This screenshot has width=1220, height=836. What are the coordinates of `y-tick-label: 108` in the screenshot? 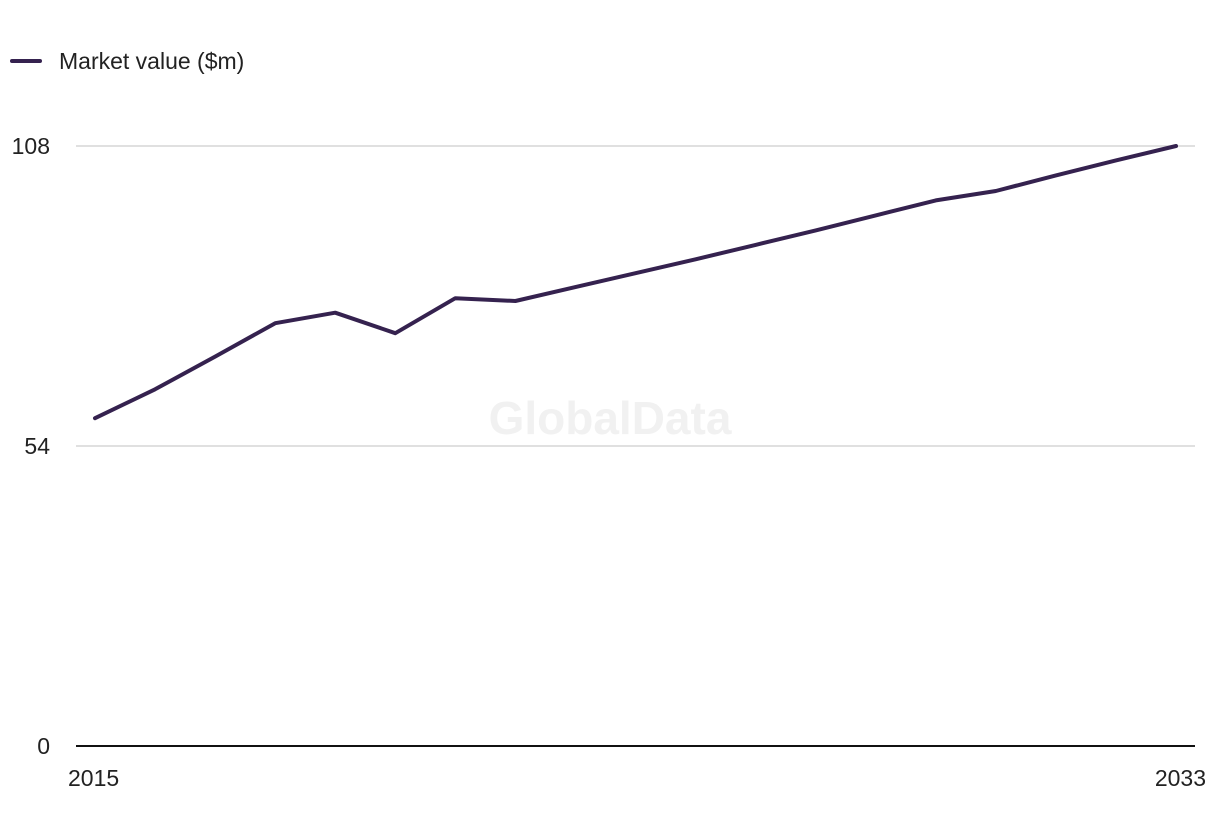 It's located at (31, 146).